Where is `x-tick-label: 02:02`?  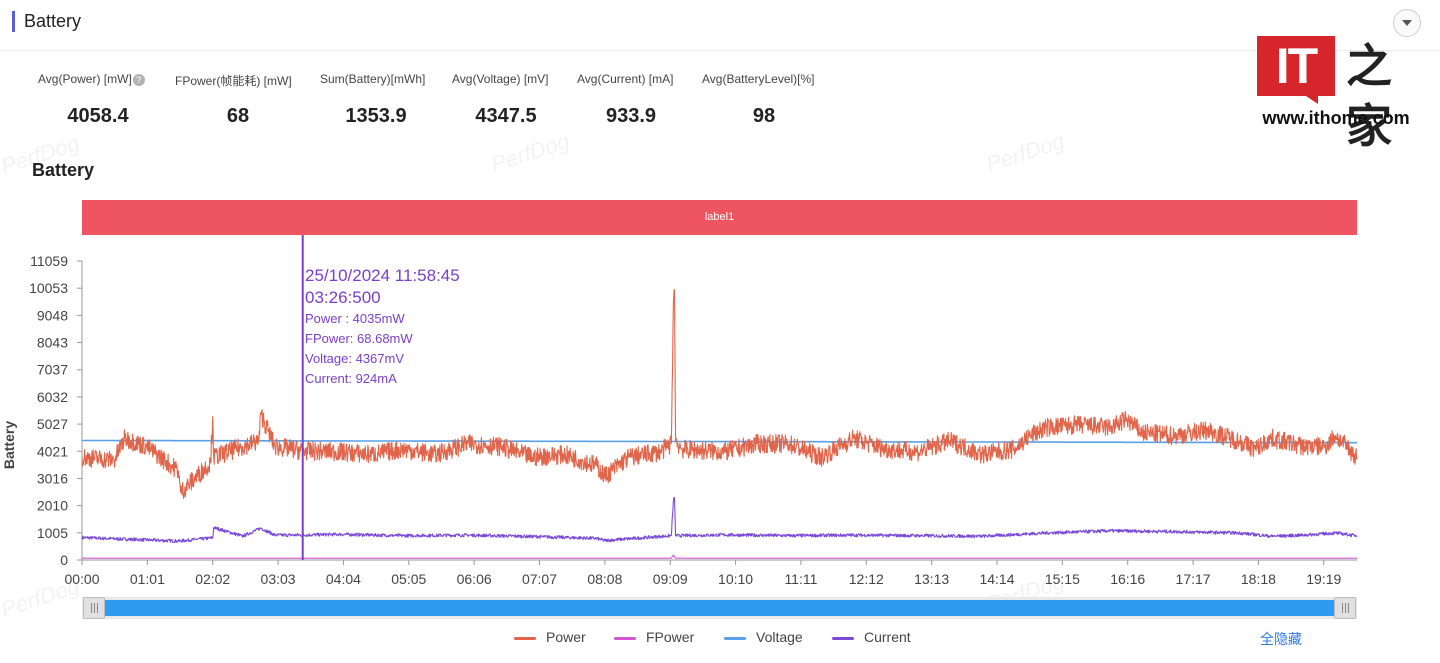 x-tick-label: 02:02 is located at coordinates (212, 579).